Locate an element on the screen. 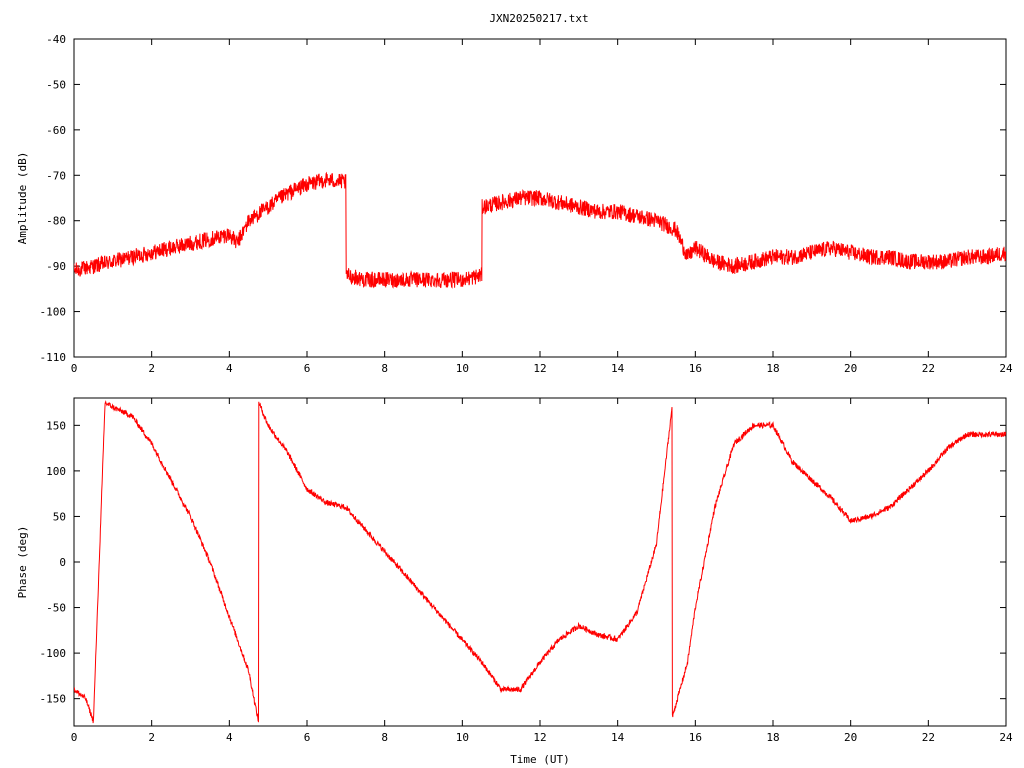 Image resolution: width=1024 pixels, height=768 pixels. x-axis-label: Time (UT) is located at coordinates (540, 759).